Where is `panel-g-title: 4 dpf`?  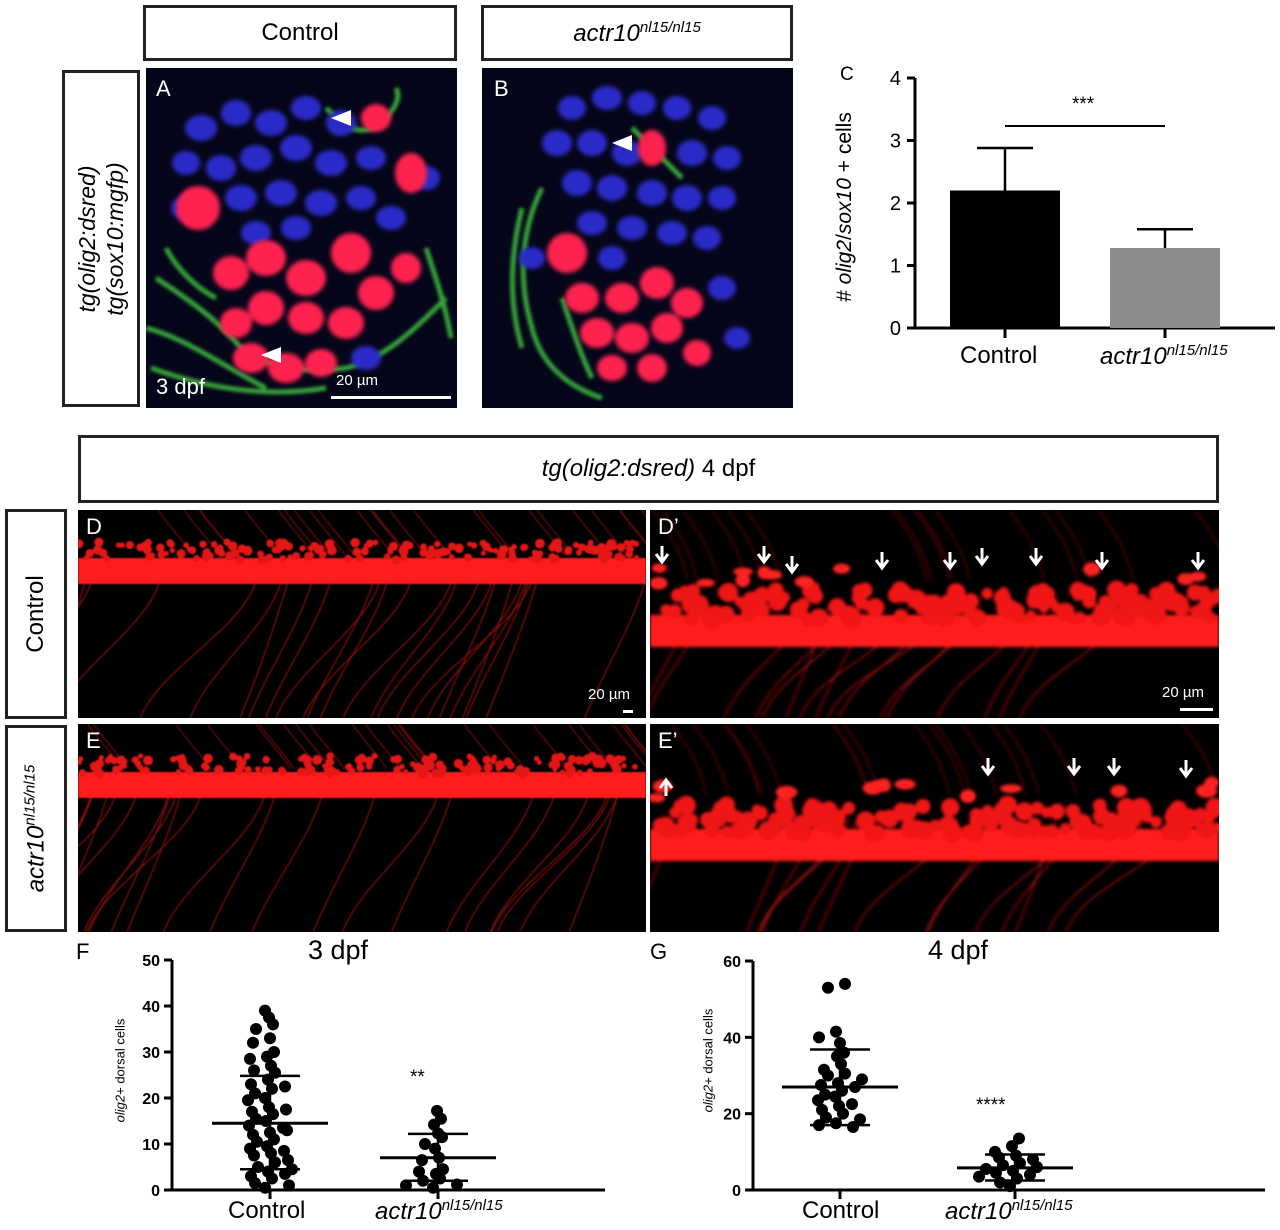
panel-g-title: 4 dpf is located at coordinates (958, 950).